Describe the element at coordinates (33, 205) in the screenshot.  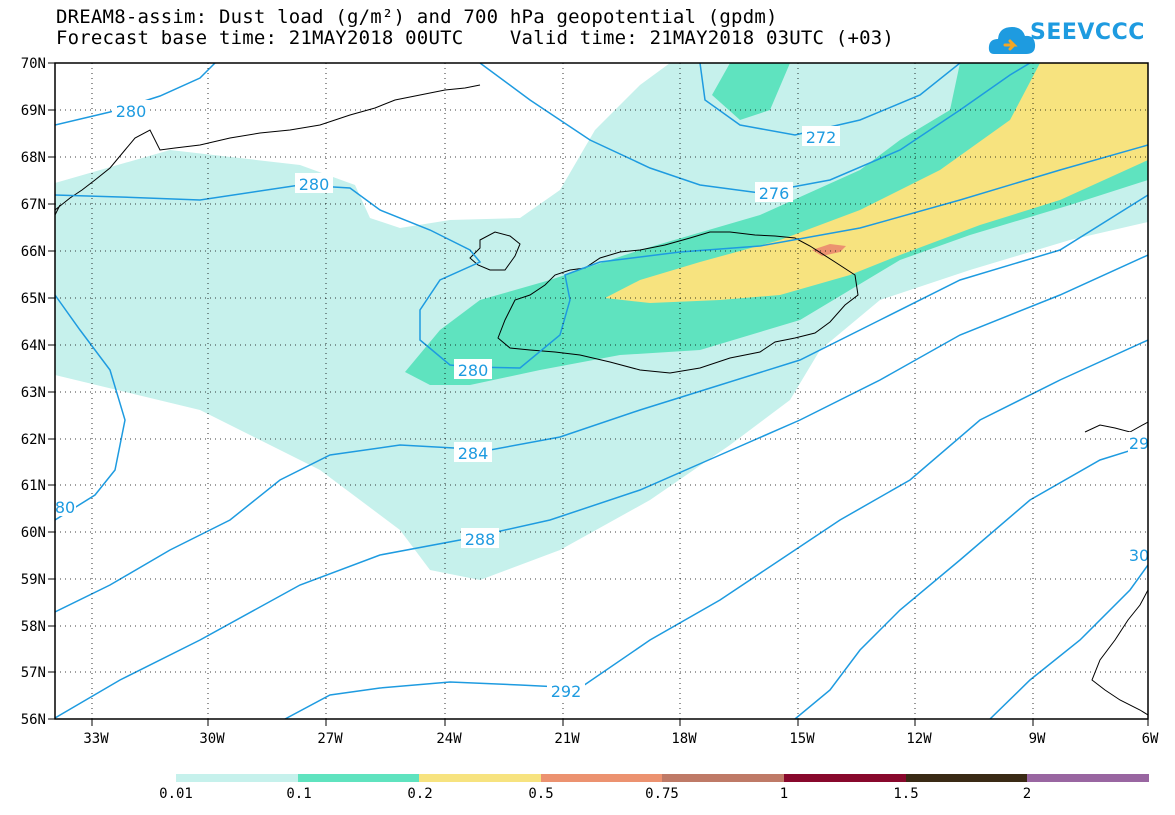
I see `lat-label: 67N` at that location.